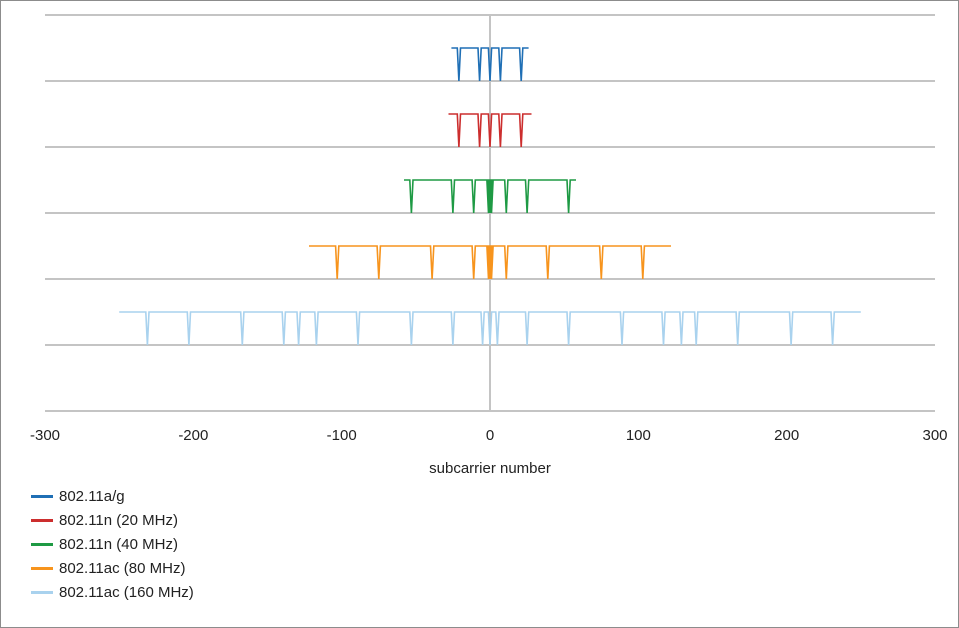  Describe the element at coordinates (490, 435) in the screenshot. I see `x-tick-label: 0` at that location.